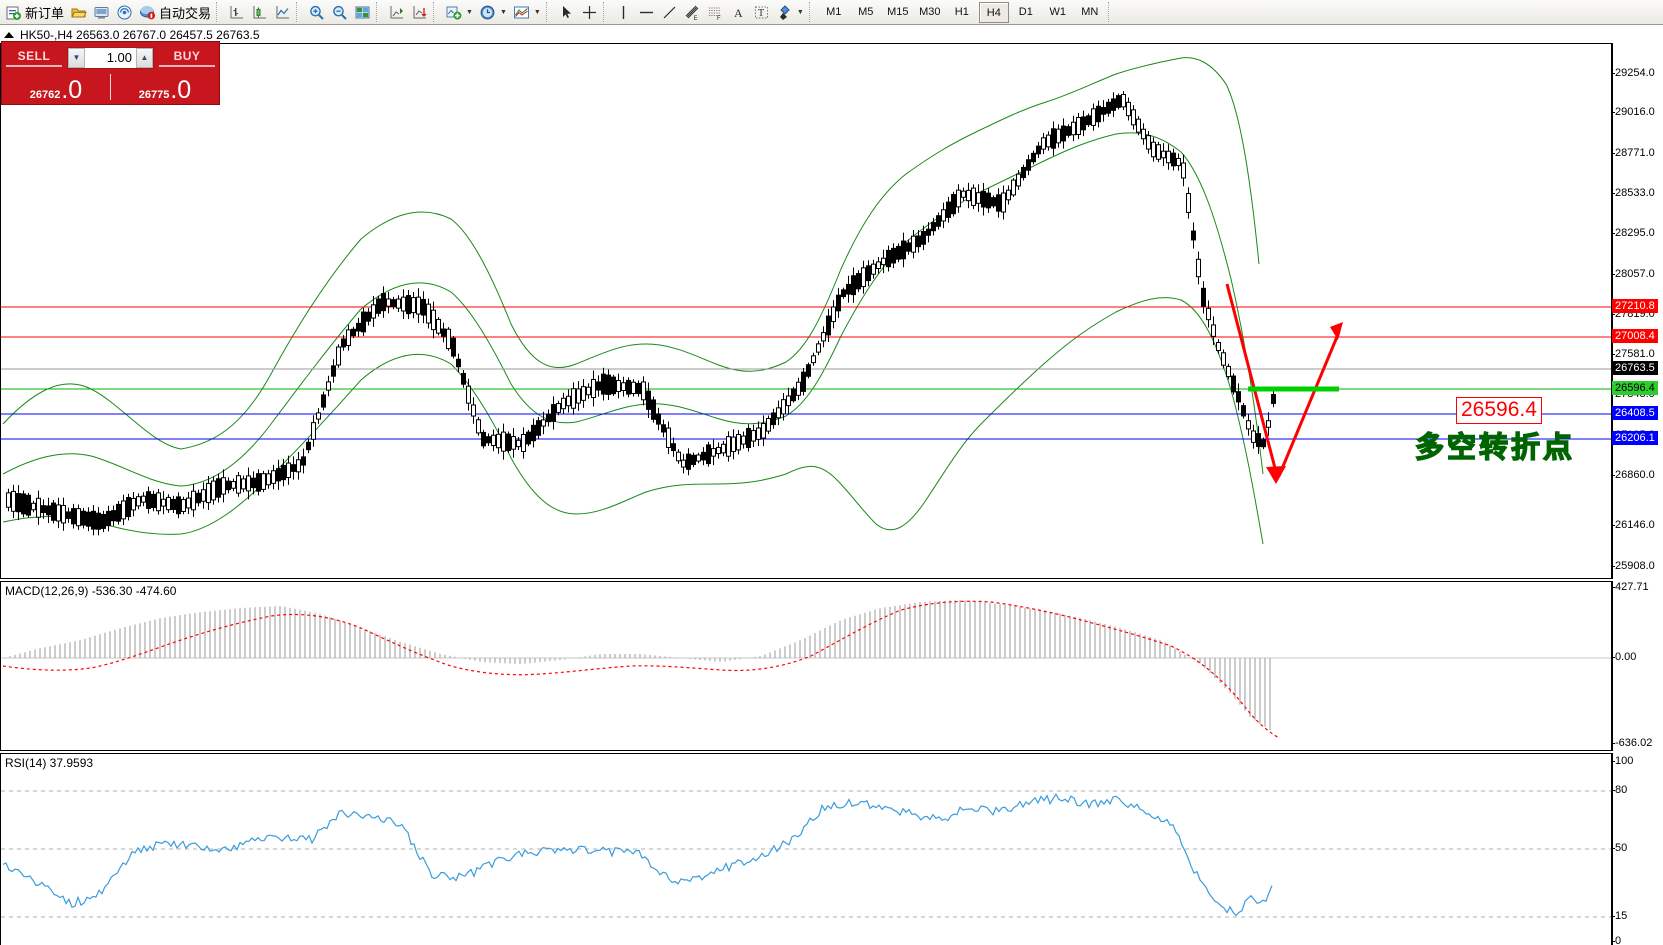 The height and width of the screenshot is (945, 1663). I want to click on timeframe-m30: M30, so click(930, 11).